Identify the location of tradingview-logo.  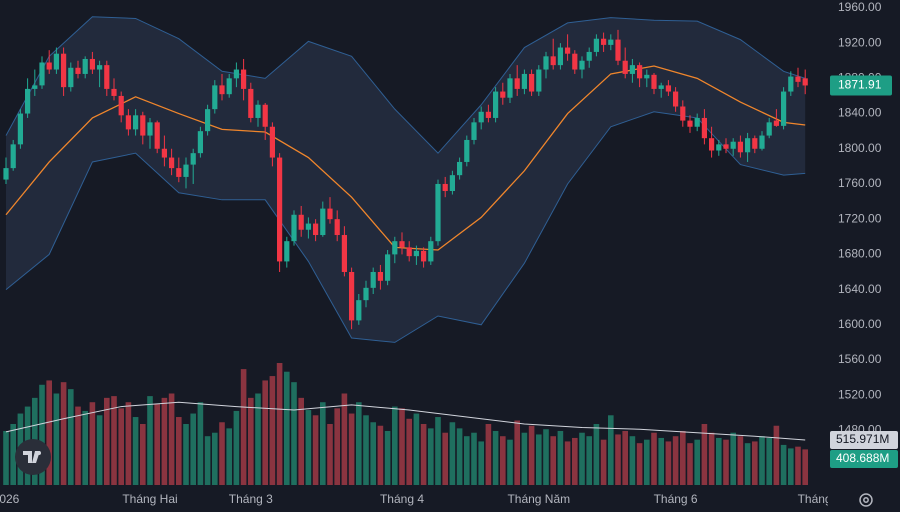
(33, 457).